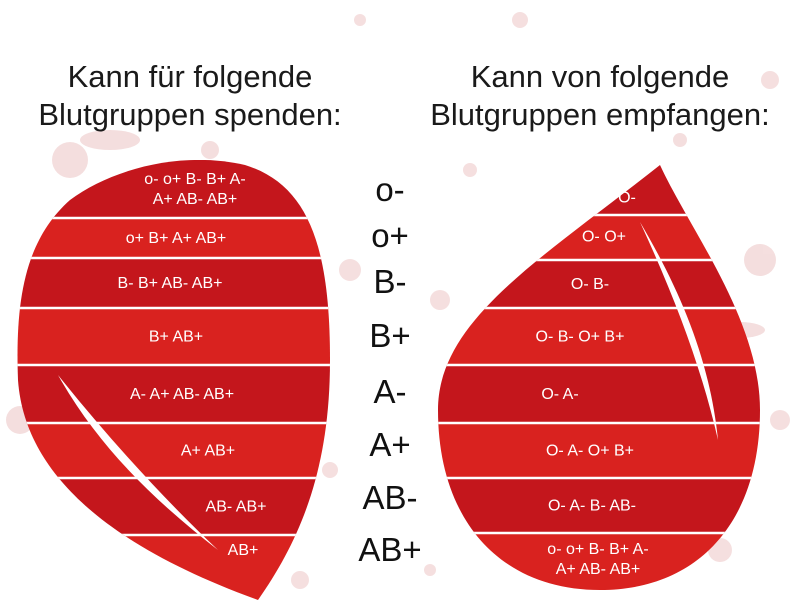 The height and width of the screenshot is (600, 800). What do you see at coordinates (190, 96) in the screenshot?
I see `heading-donate: Kann für folgende Blutgruppen spenden:` at bounding box center [190, 96].